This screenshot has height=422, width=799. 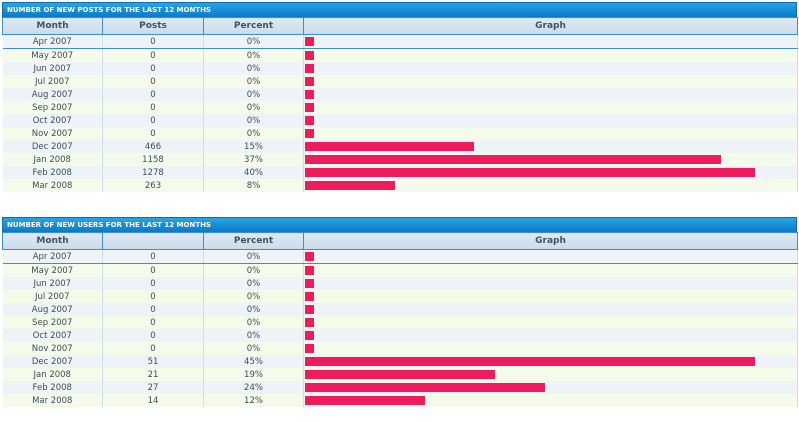 I want to click on month-cell: Sep 2007, so click(x=52, y=107).